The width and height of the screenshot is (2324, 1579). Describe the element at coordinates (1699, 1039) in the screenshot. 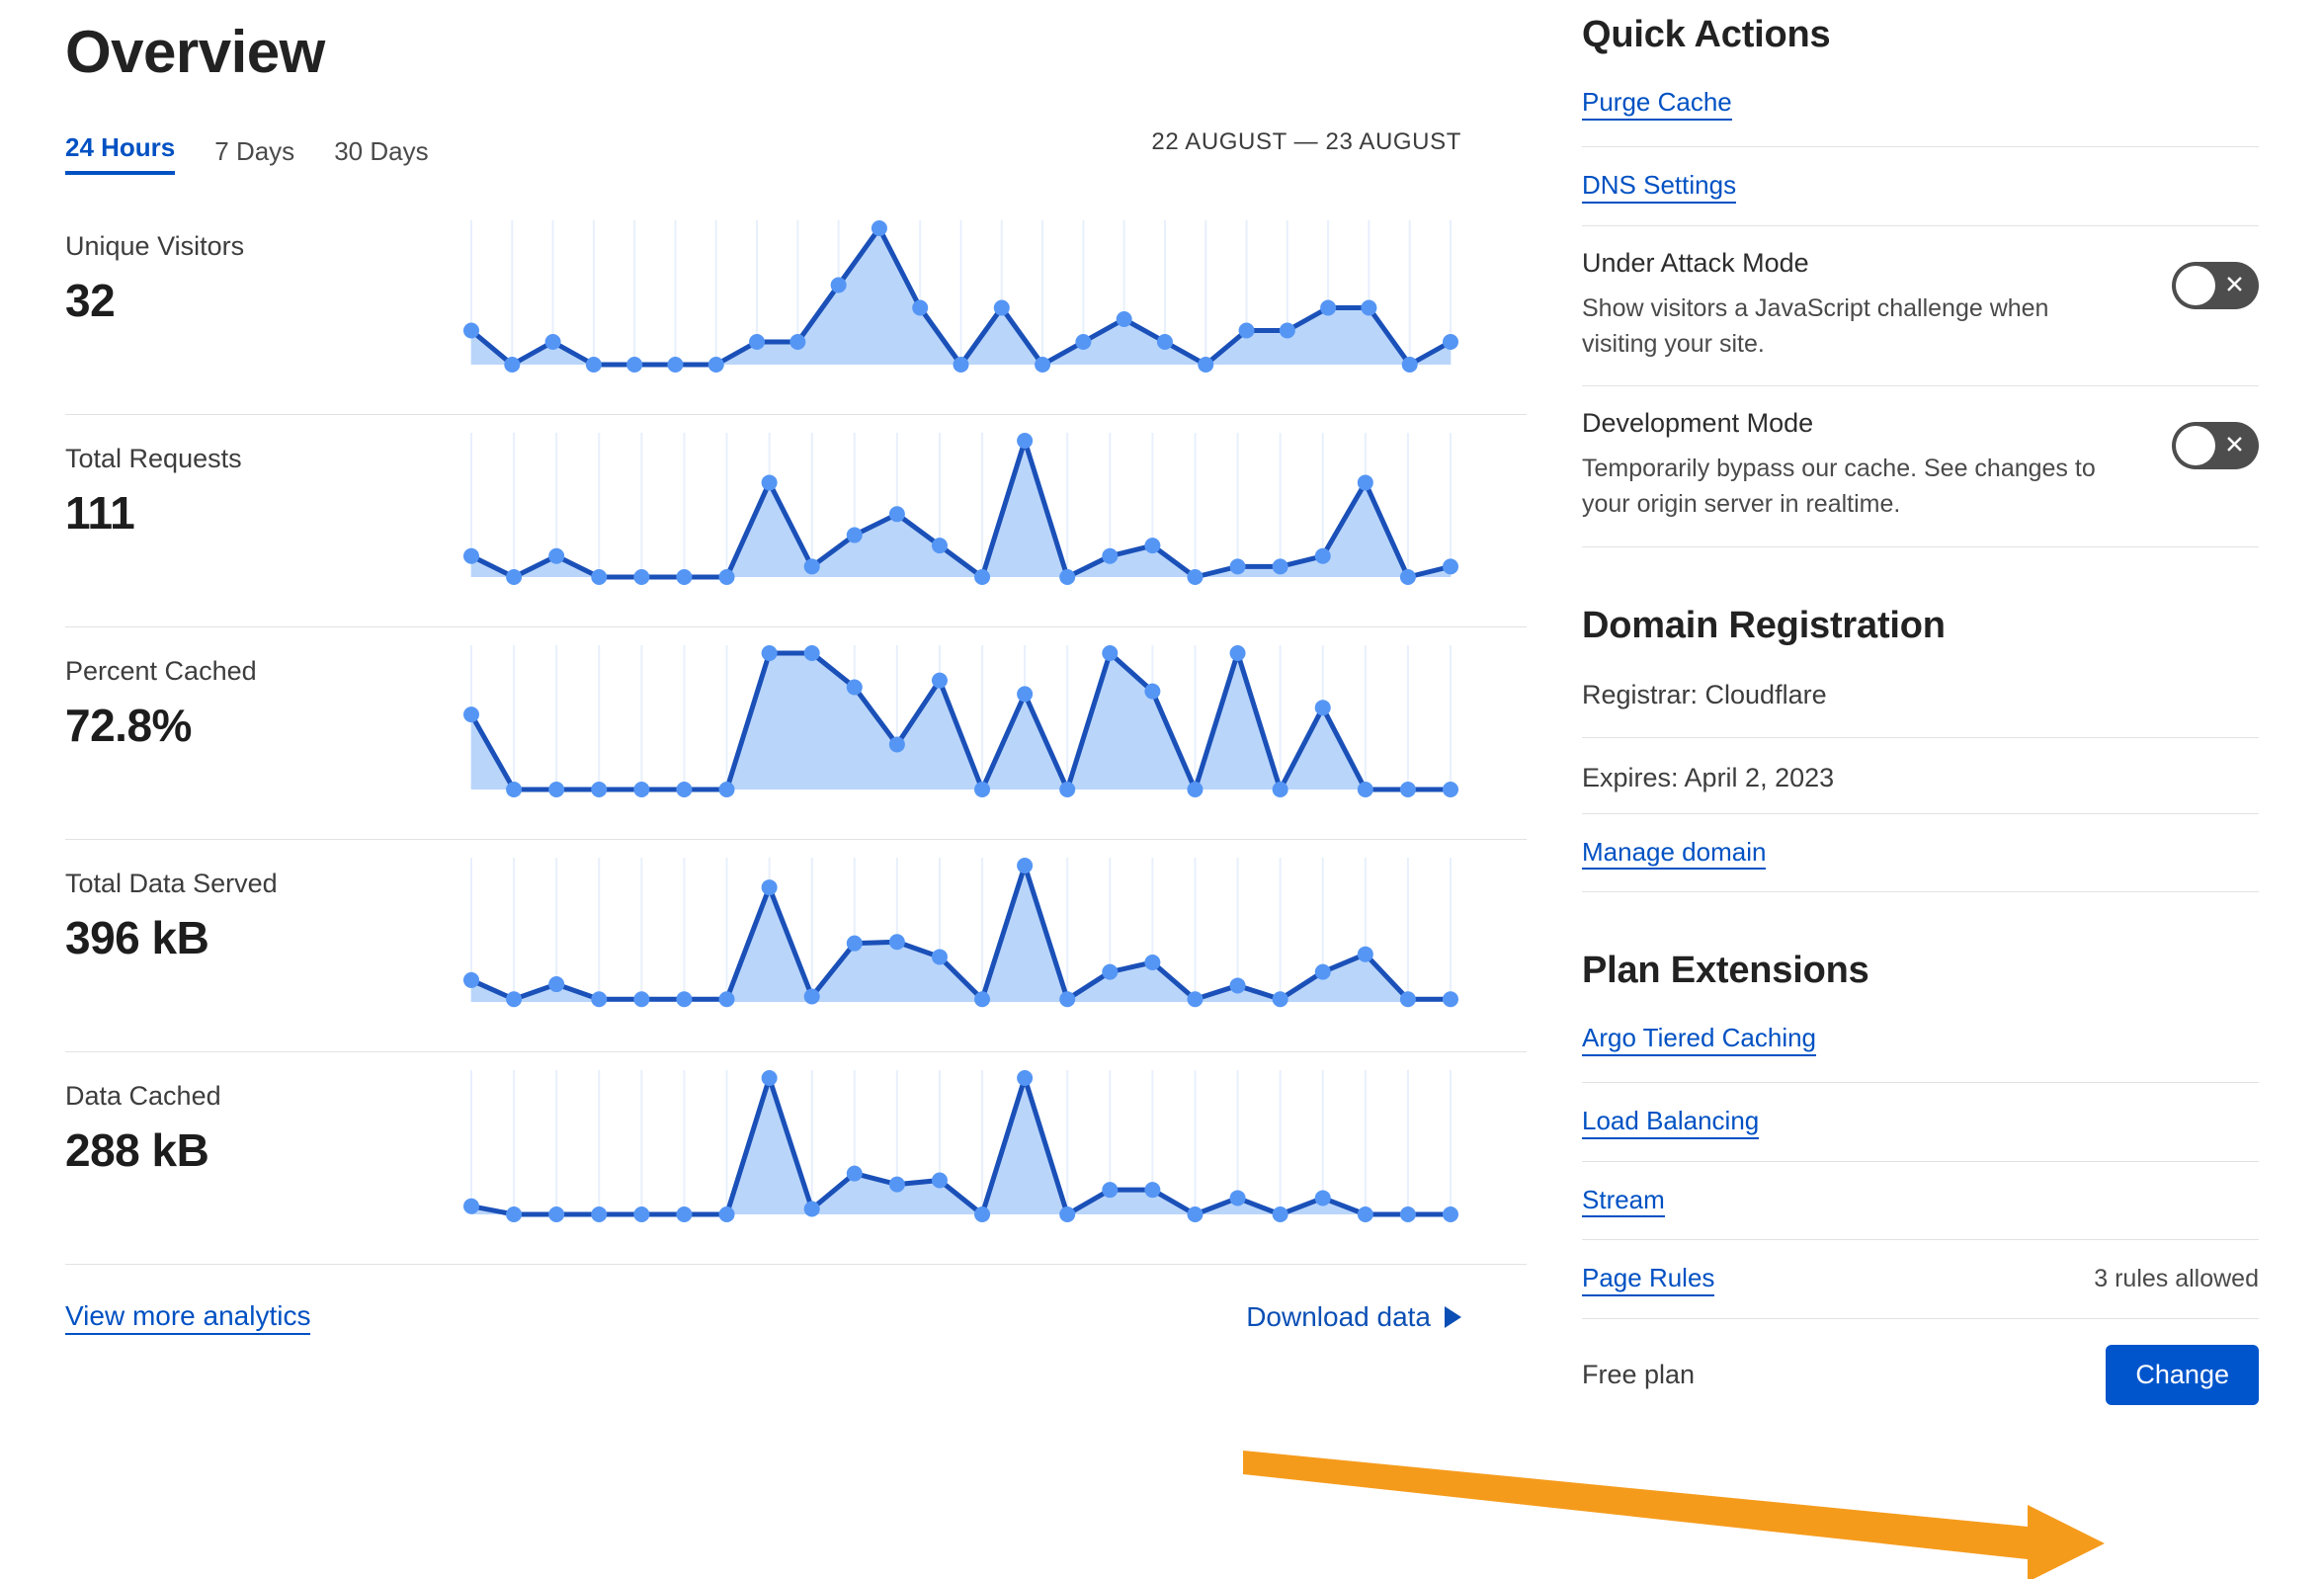

I see `argo-tiered-caching-link: Argo Tiered Caching` at that location.